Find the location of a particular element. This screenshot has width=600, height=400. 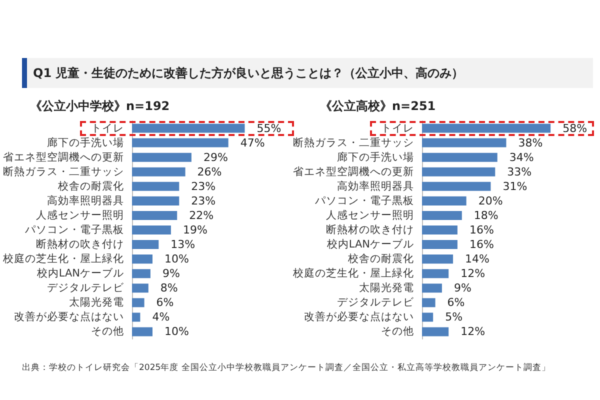

data-label: 29% is located at coordinates (215, 157).